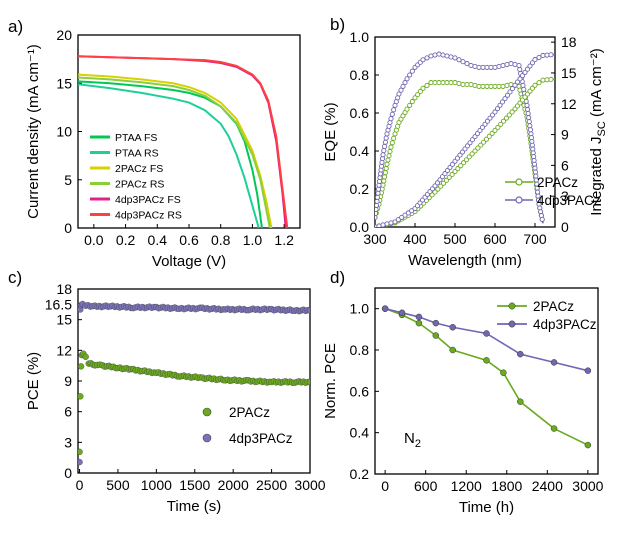 This screenshot has width=641, height=541. I want to click on x-tick-label: 600, so click(495, 239).